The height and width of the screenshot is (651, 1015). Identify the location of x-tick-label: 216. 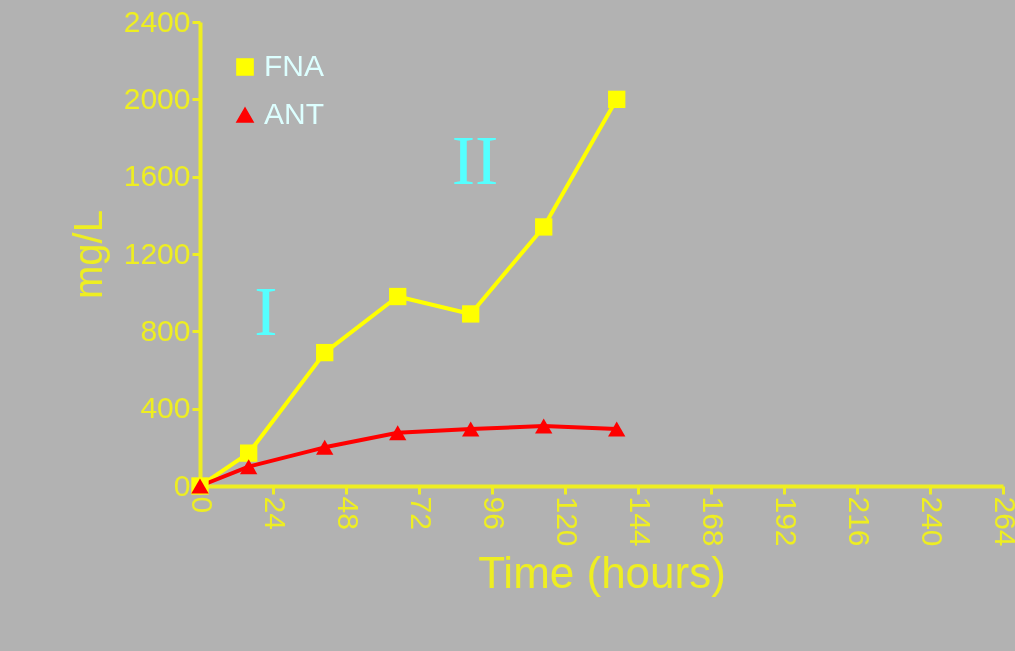
(859, 521).